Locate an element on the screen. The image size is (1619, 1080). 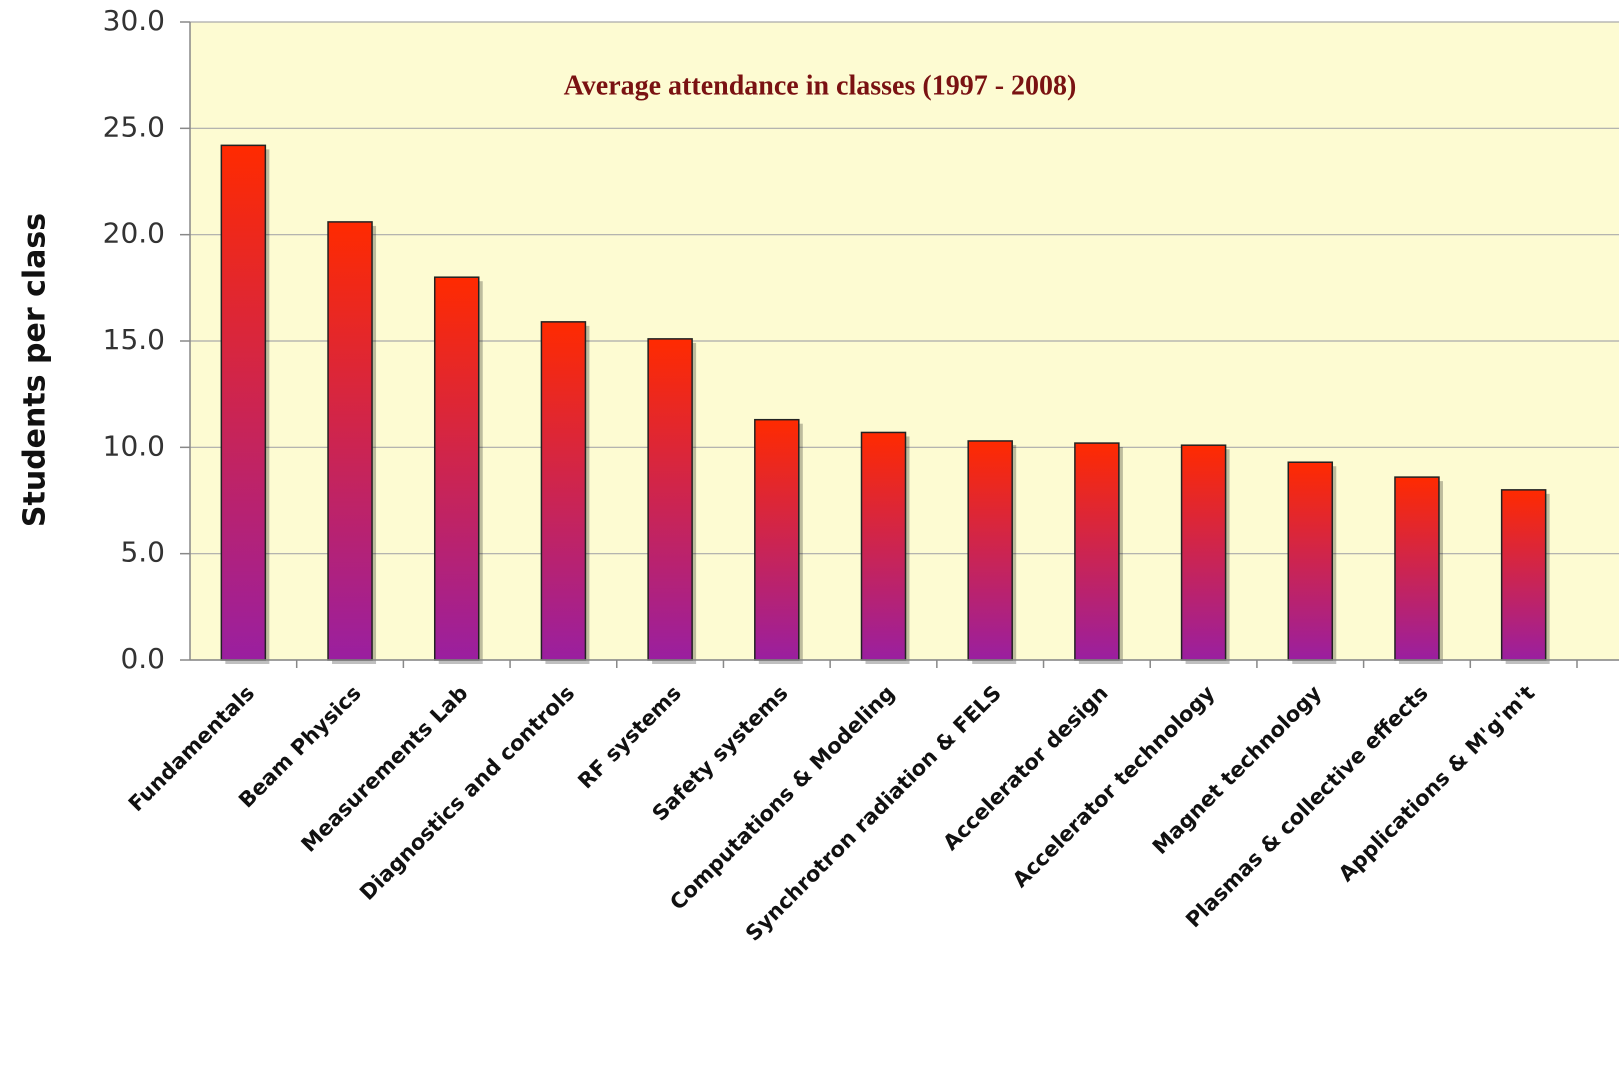
x-tick-label: Applications & M'g'm't is located at coordinates (1436, 783).